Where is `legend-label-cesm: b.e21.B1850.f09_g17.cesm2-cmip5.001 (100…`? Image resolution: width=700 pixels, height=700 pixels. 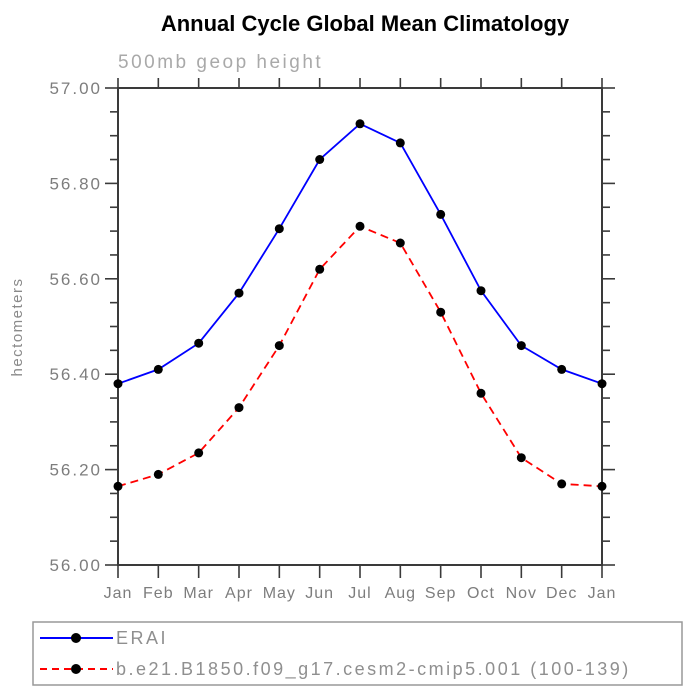 legend-label-cesm: b.e21.B1850.f09_g17.cesm2-cmip5.001 (100… is located at coordinates (373, 669).